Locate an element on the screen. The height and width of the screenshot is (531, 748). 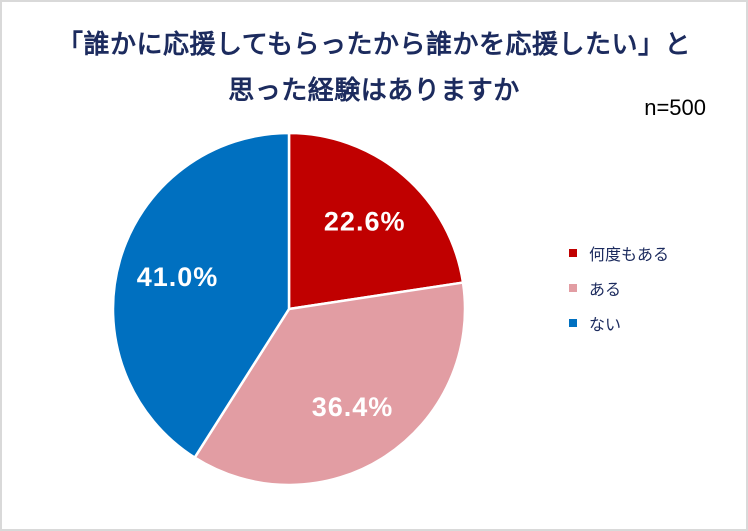
chart-title-line-2: 思った経験はありますか is located at coordinates (374, 90).